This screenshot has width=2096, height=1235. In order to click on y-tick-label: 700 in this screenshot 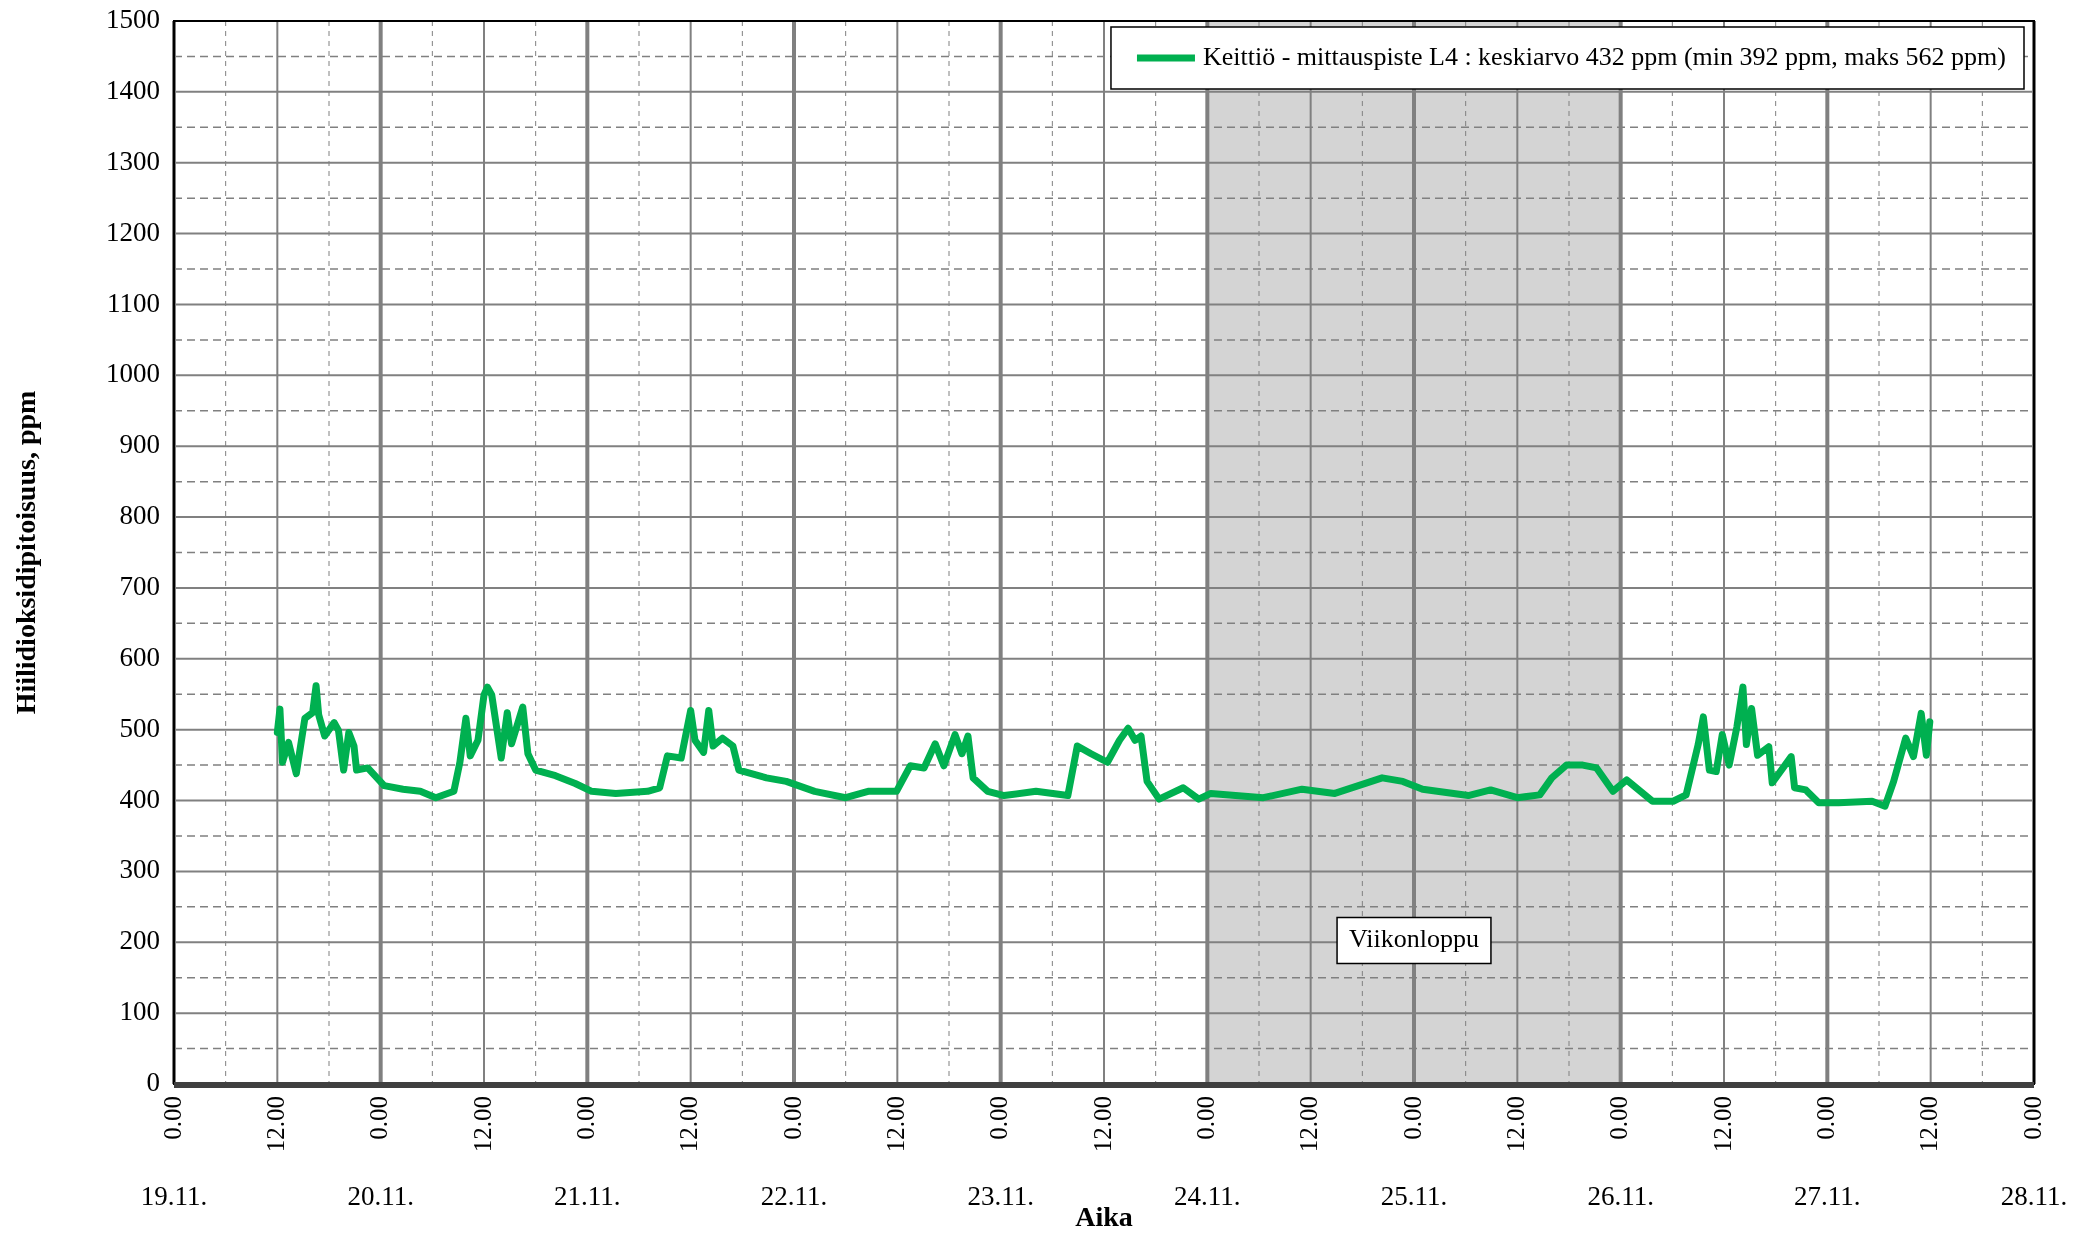, I will do `click(139, 586)`.